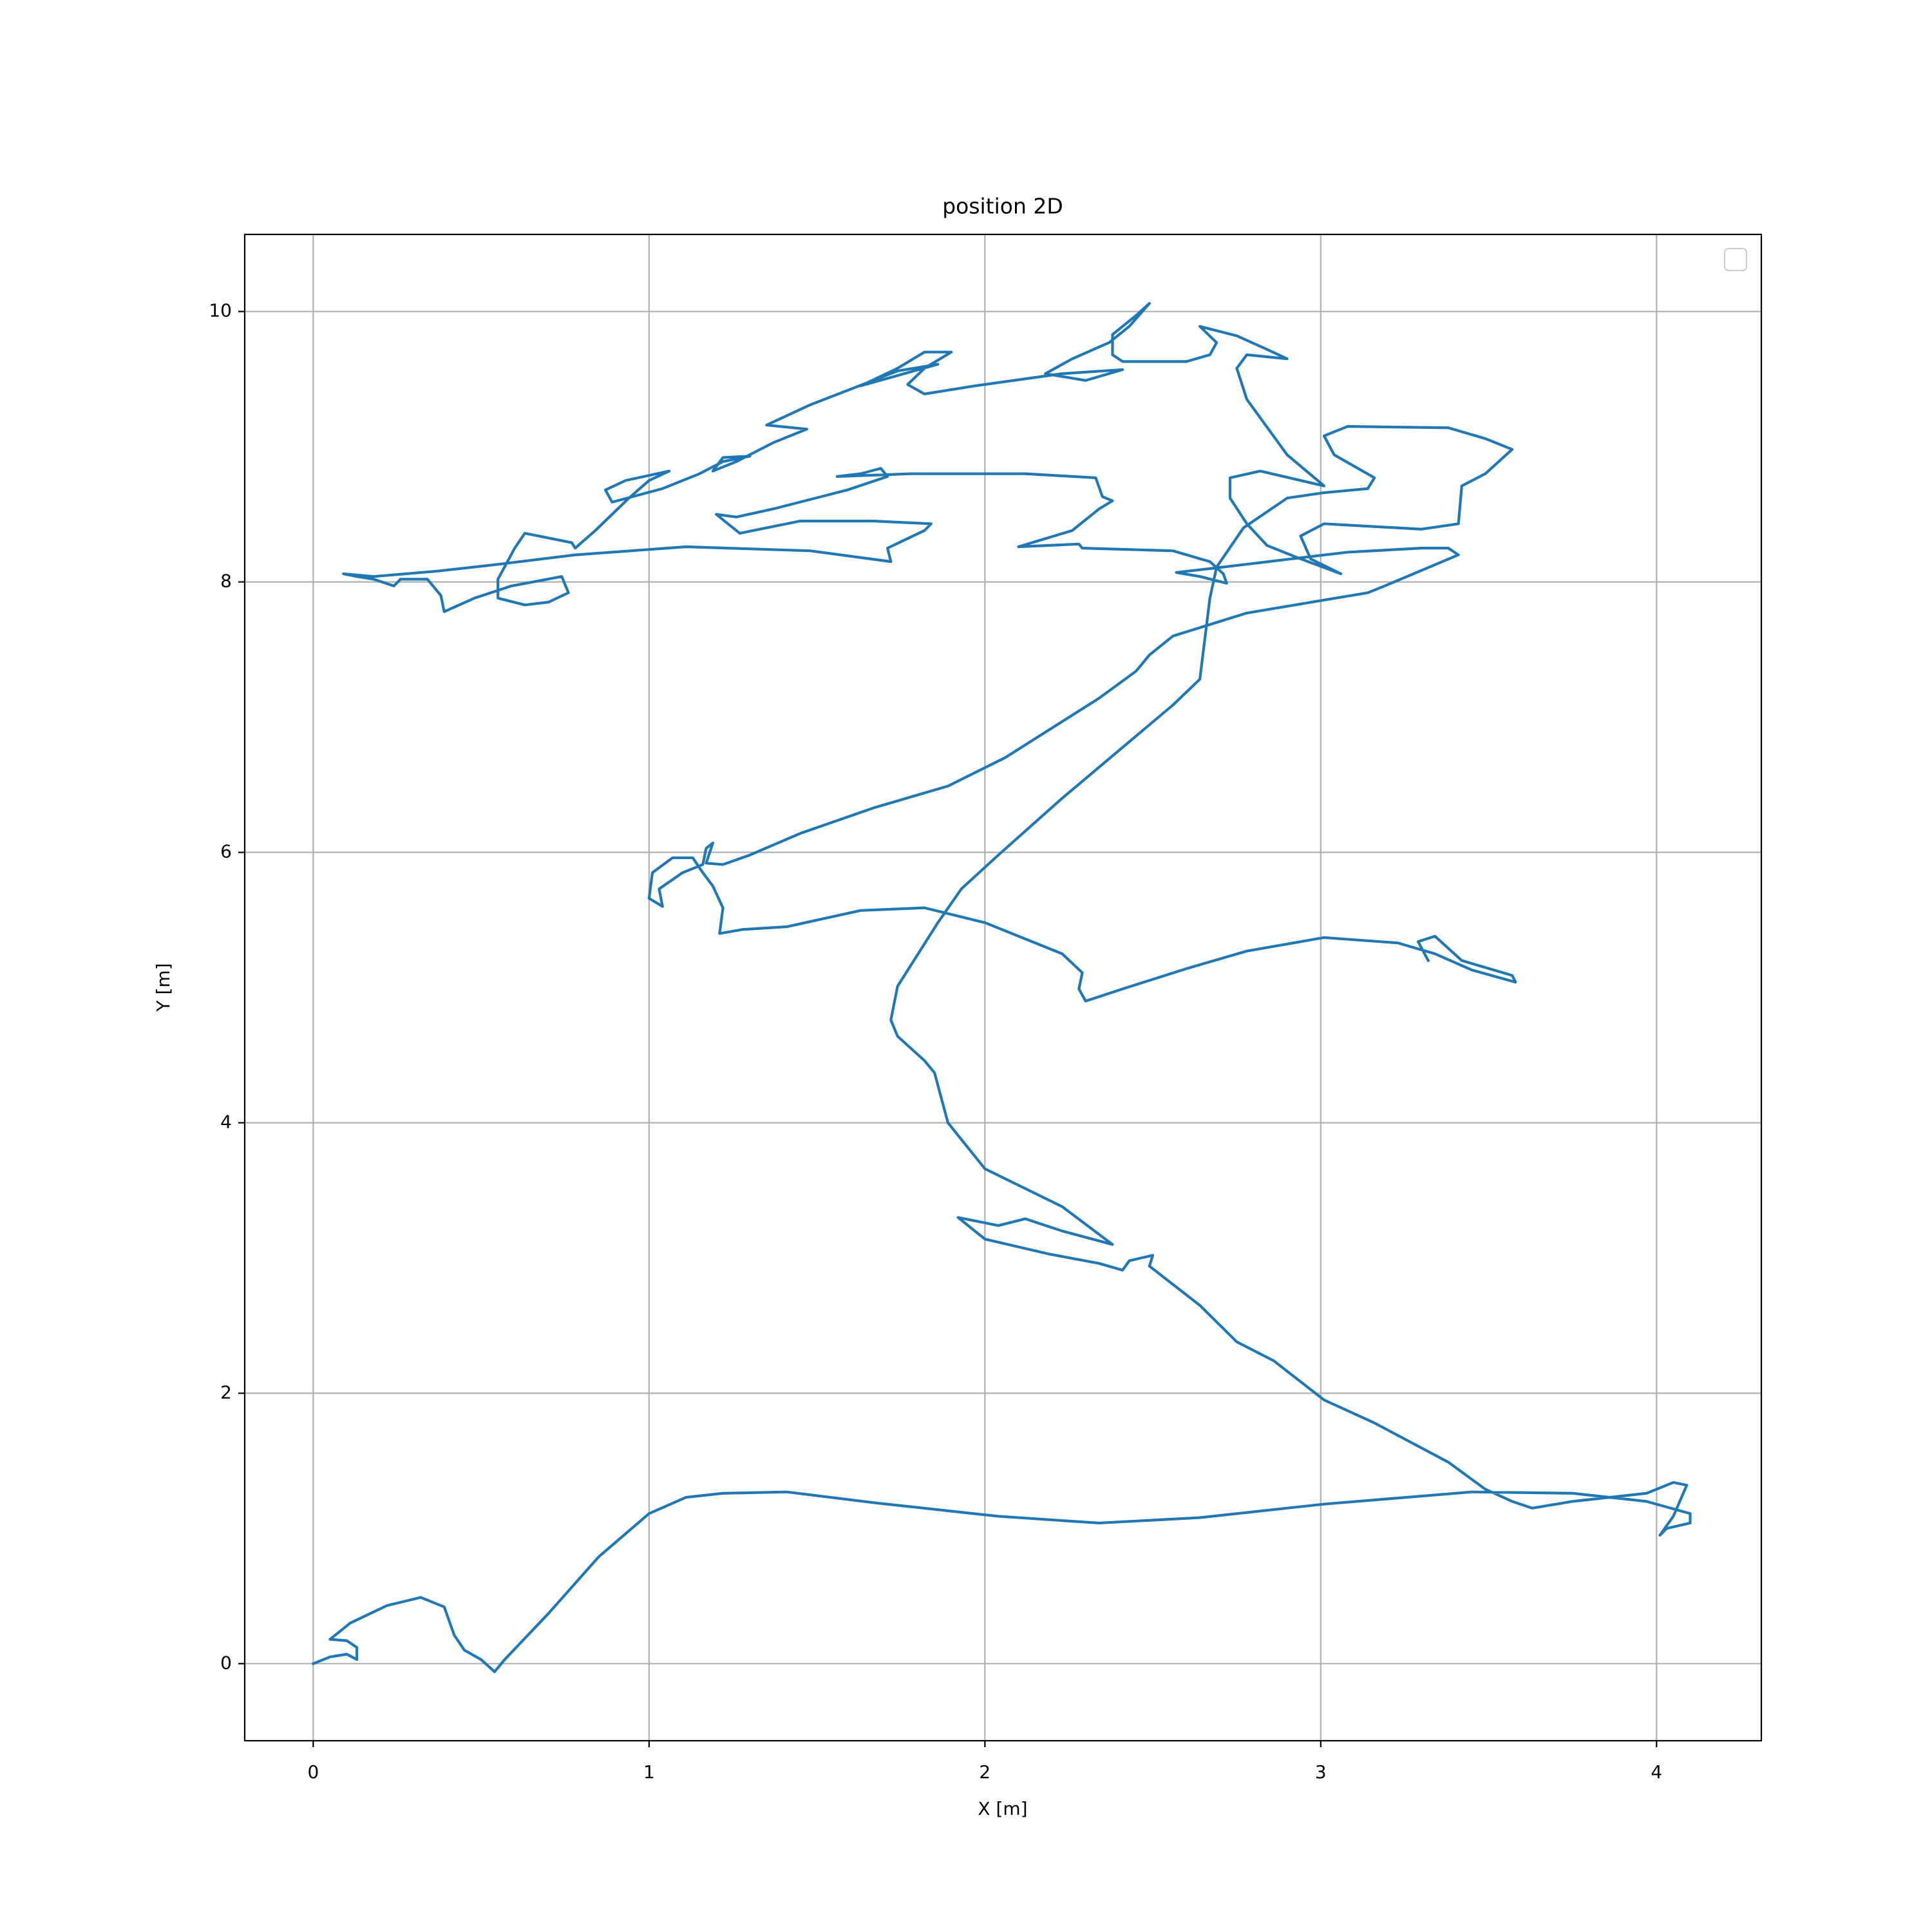  Describe the element at coordinates (1657, 1772) in the screenshot. I see `x-tick-label: 4` at that location.